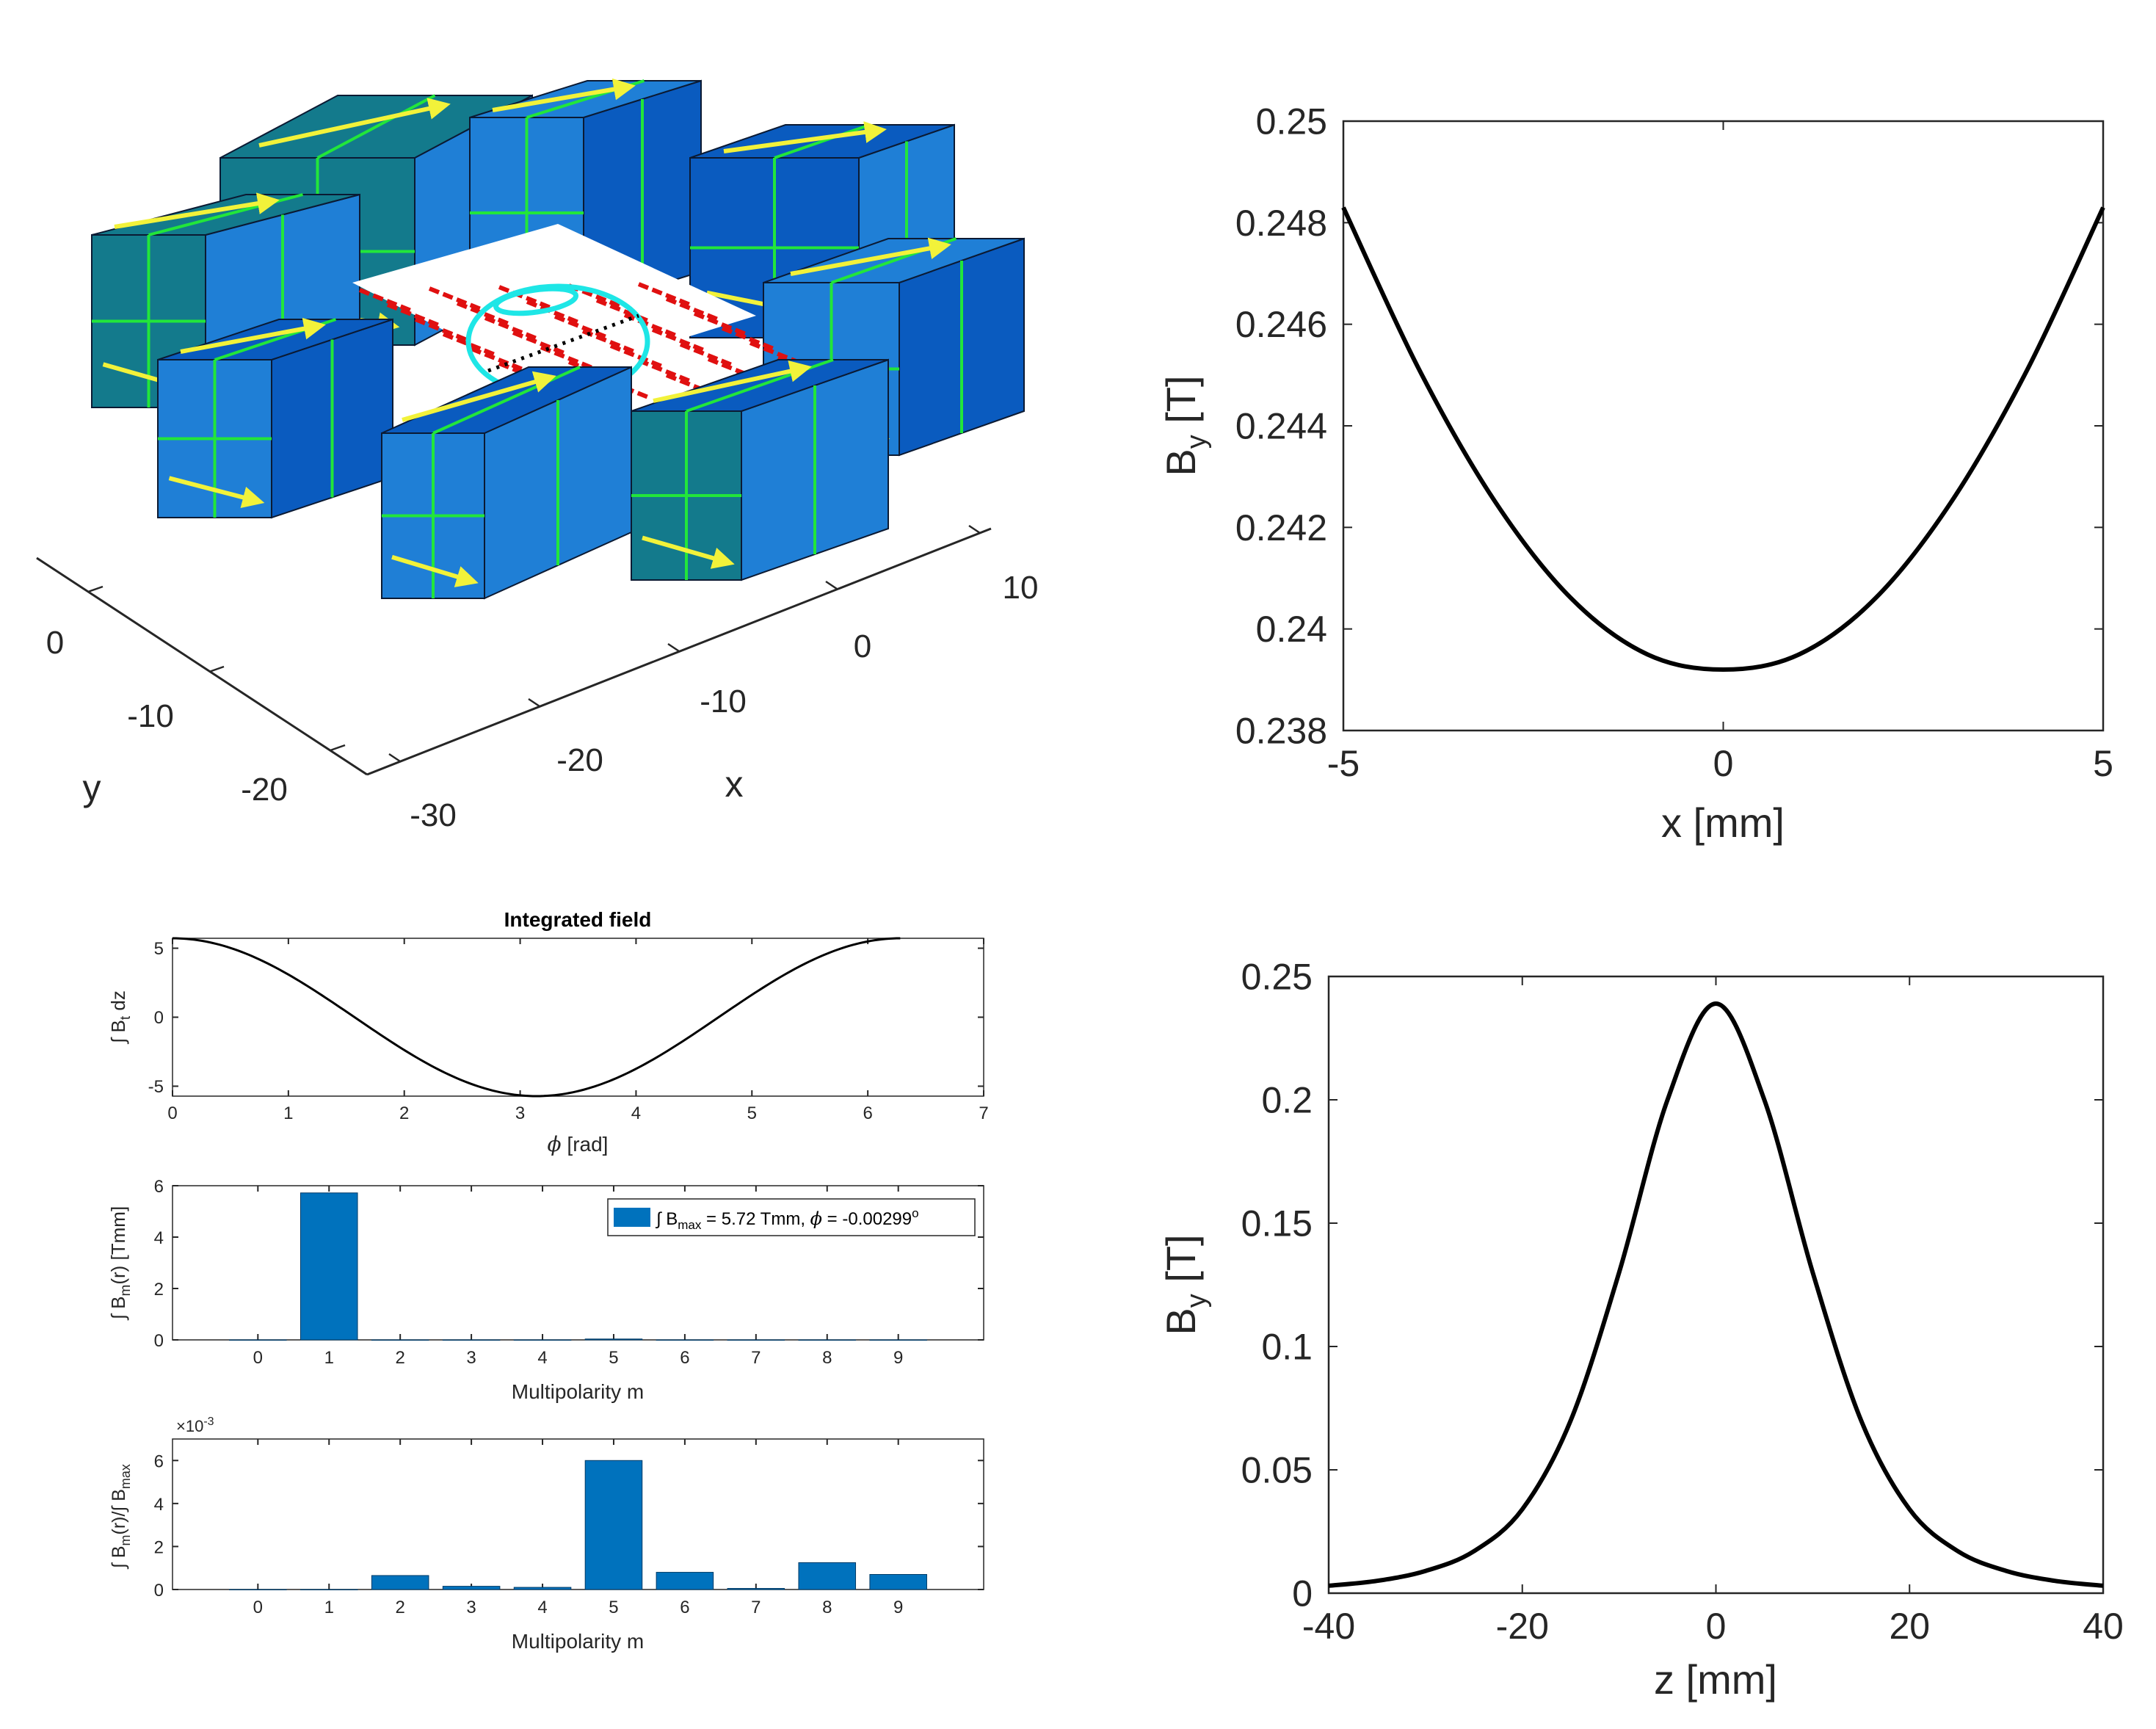  Describe the element at coordinates (1523, 1626) in the screenshot. I see `x-tick-label: -20` at that location.